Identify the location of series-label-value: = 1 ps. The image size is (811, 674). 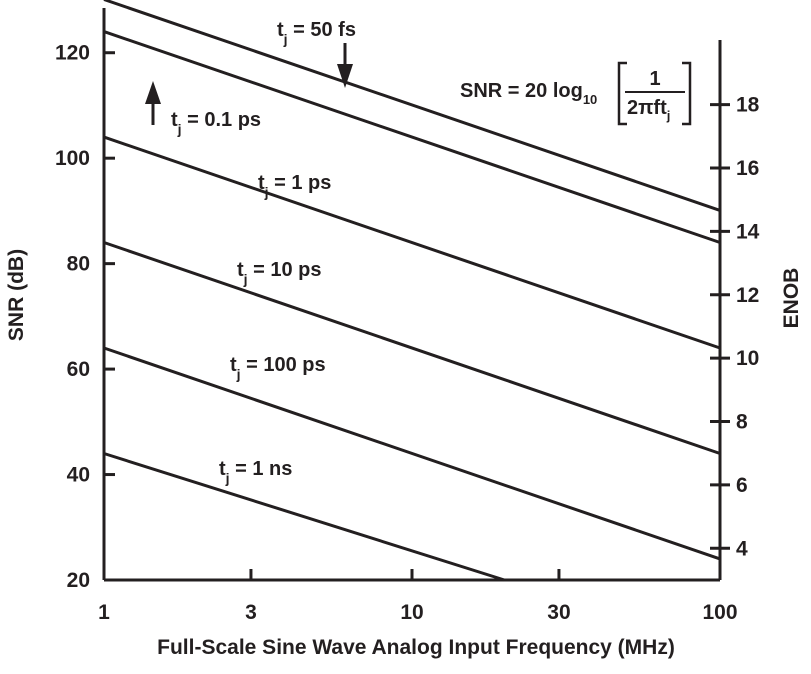
(300, 183).